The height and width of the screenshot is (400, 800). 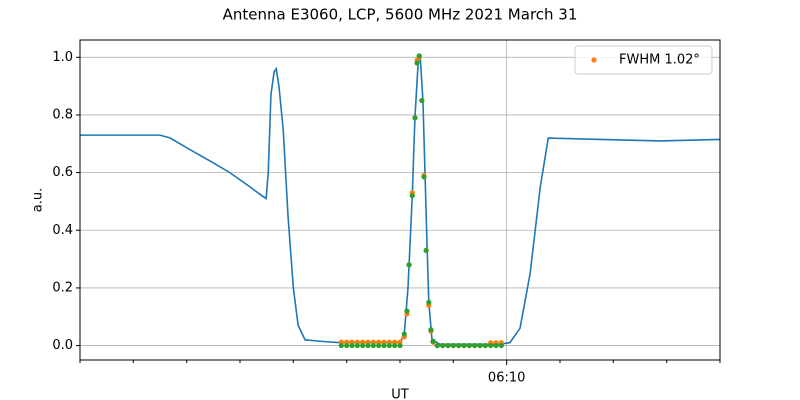 What do you see at coordinates (62, 287) in the screenshot?
I see `y-tick-label: 0.2` at bounding box center [62, 287].